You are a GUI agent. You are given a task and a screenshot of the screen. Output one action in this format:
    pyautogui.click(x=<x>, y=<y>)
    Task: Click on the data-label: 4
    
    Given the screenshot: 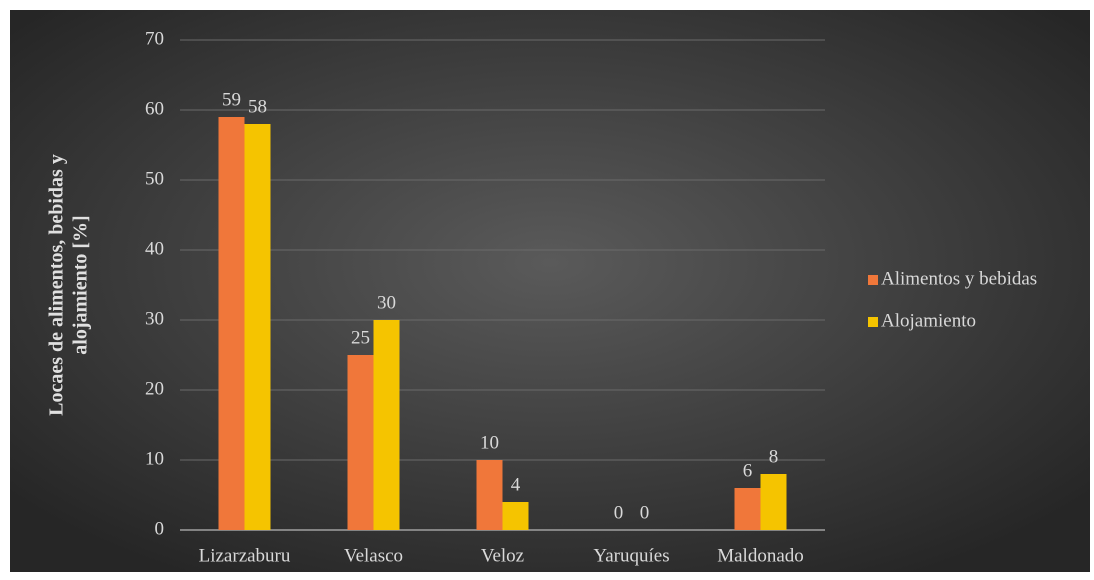 What is the action you would take?
    pyautogui.click(x=516, y=484)
    